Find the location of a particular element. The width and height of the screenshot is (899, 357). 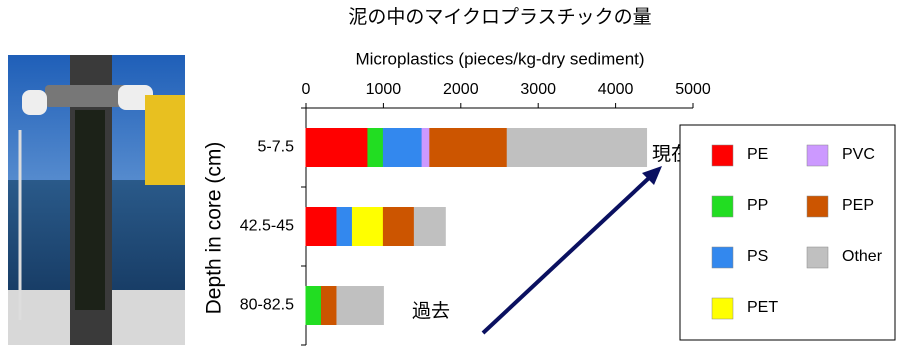

x-axis-label: Microplastics (pieces/kg-dry sediment) is located at coordinates (499, 58).